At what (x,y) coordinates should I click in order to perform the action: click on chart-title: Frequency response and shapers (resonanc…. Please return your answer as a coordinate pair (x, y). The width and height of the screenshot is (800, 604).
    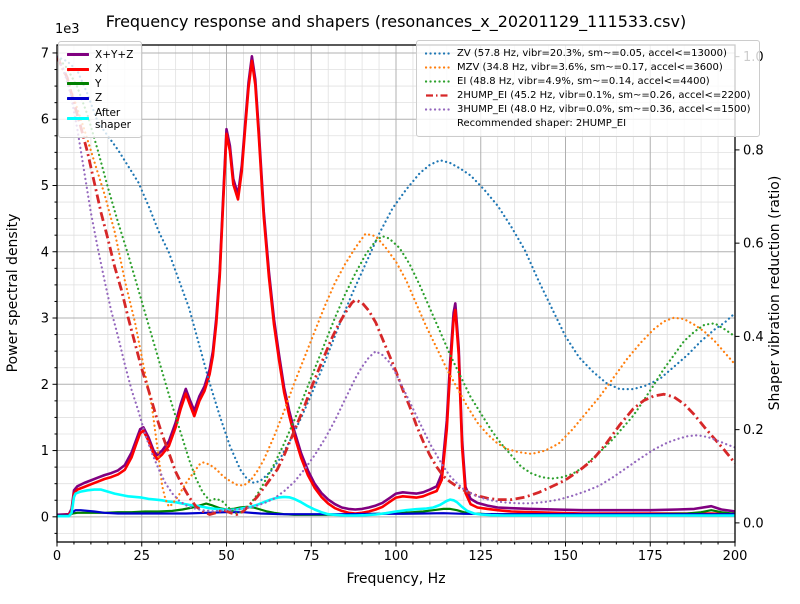
    Looking at the image, I should click on (396, 22).